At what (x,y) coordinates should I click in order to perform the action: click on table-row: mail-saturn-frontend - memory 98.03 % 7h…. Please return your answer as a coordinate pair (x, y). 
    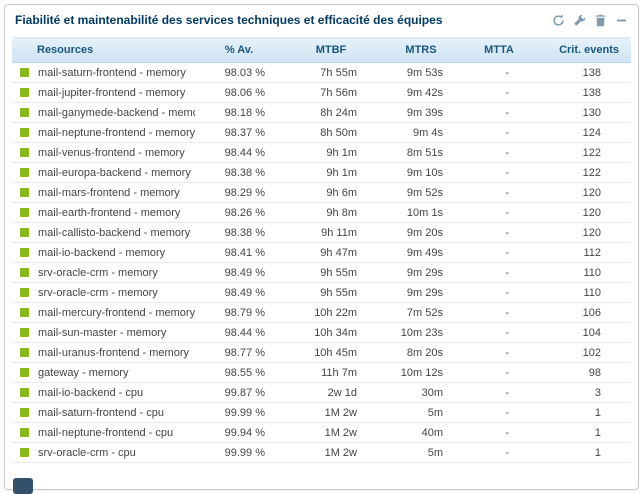
    Looking at the image, I should click on (321, 72).